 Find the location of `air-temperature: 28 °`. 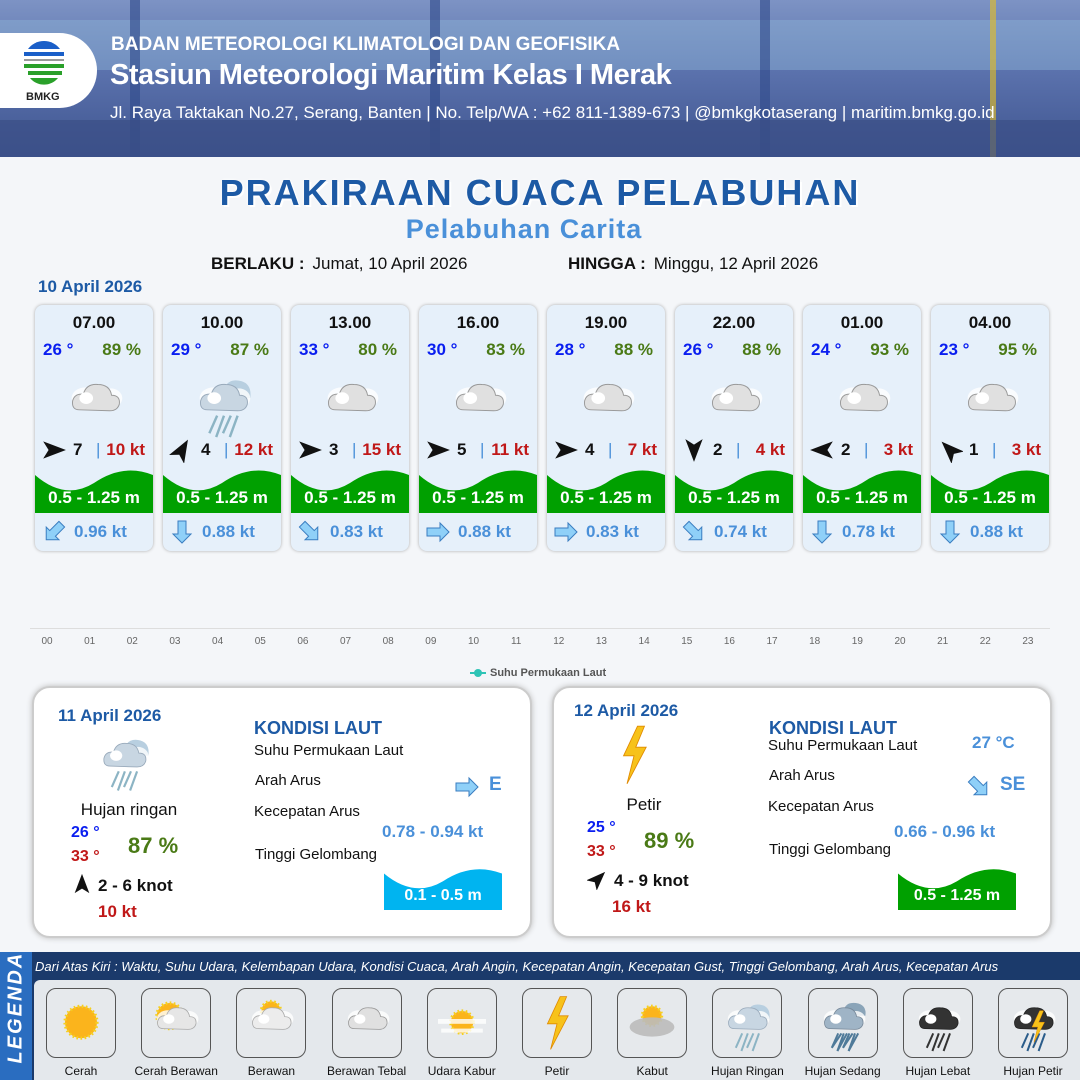

air-temperature: 28 ° is located at coordinates (570, 349).